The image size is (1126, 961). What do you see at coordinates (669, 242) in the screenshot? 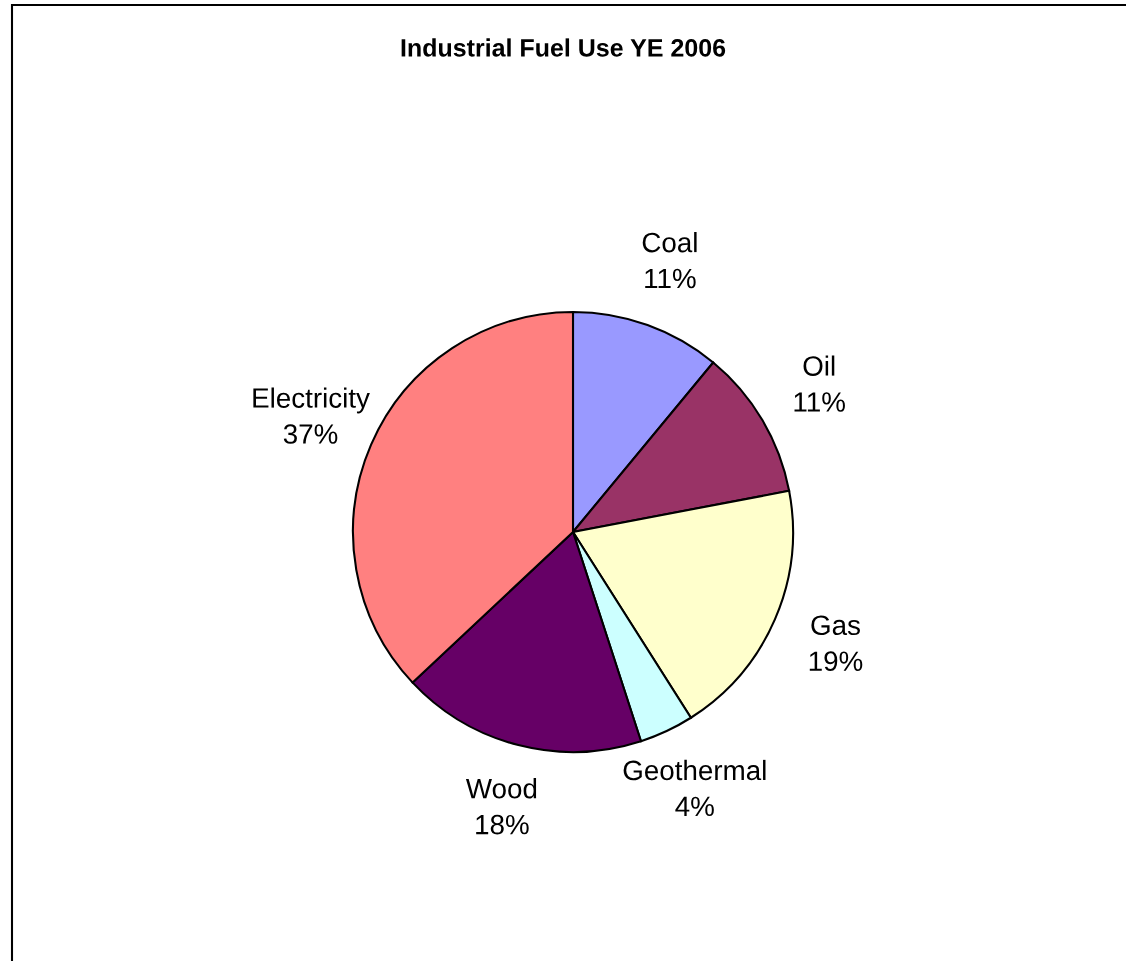
I see `slice-label: Coal` at bounding box center [669, 242].